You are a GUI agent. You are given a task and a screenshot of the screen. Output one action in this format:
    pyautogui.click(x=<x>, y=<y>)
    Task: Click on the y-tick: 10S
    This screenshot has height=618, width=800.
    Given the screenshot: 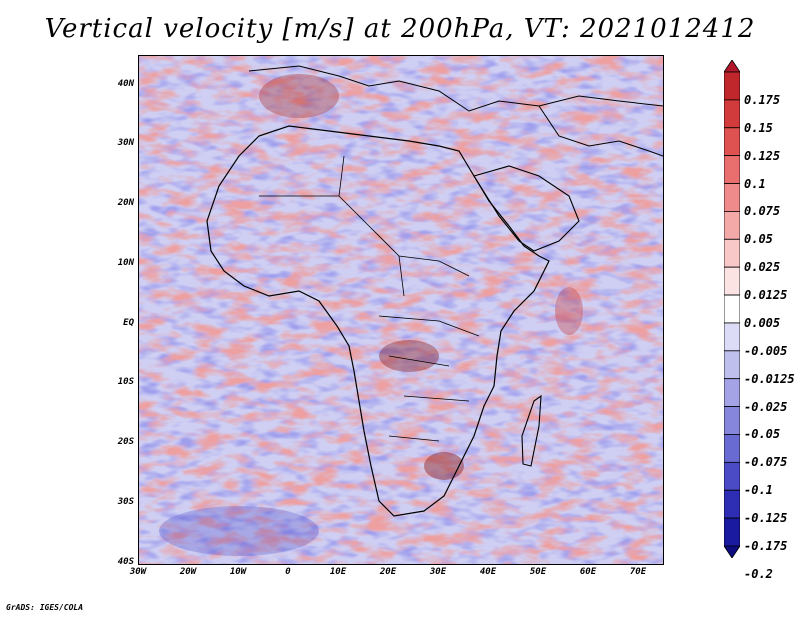 What is the action you would take?
    pyautogui.click(x=125, y=382)
    